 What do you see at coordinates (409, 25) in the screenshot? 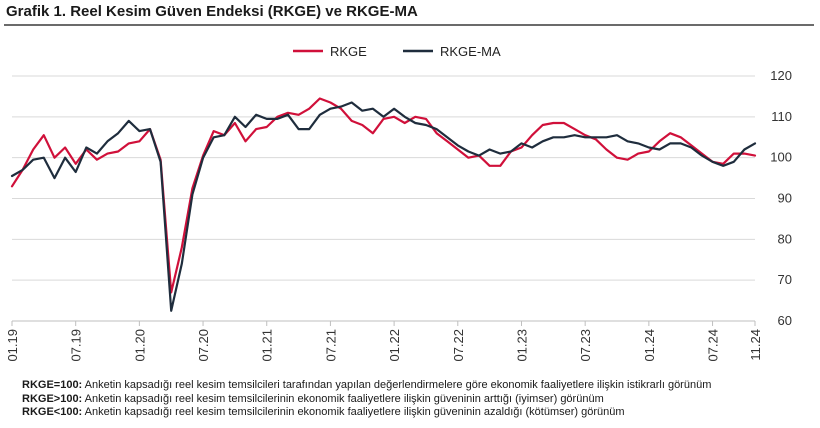
I see `title-divider` at bounding box center [409, 25].